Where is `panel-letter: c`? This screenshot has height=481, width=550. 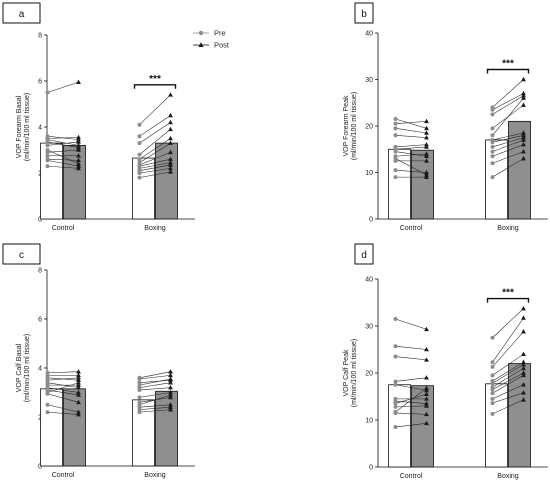 panel-letter: c is located at coordinates (21, 255).